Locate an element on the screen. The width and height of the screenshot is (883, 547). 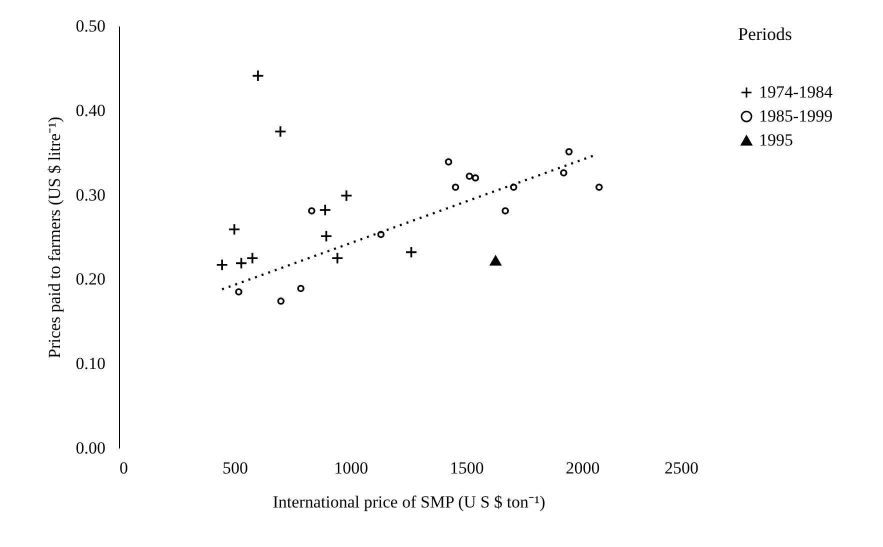
x-axis-title: International price of SMP (U S $ ton⁻¹) is located at coordinates (409, 502).